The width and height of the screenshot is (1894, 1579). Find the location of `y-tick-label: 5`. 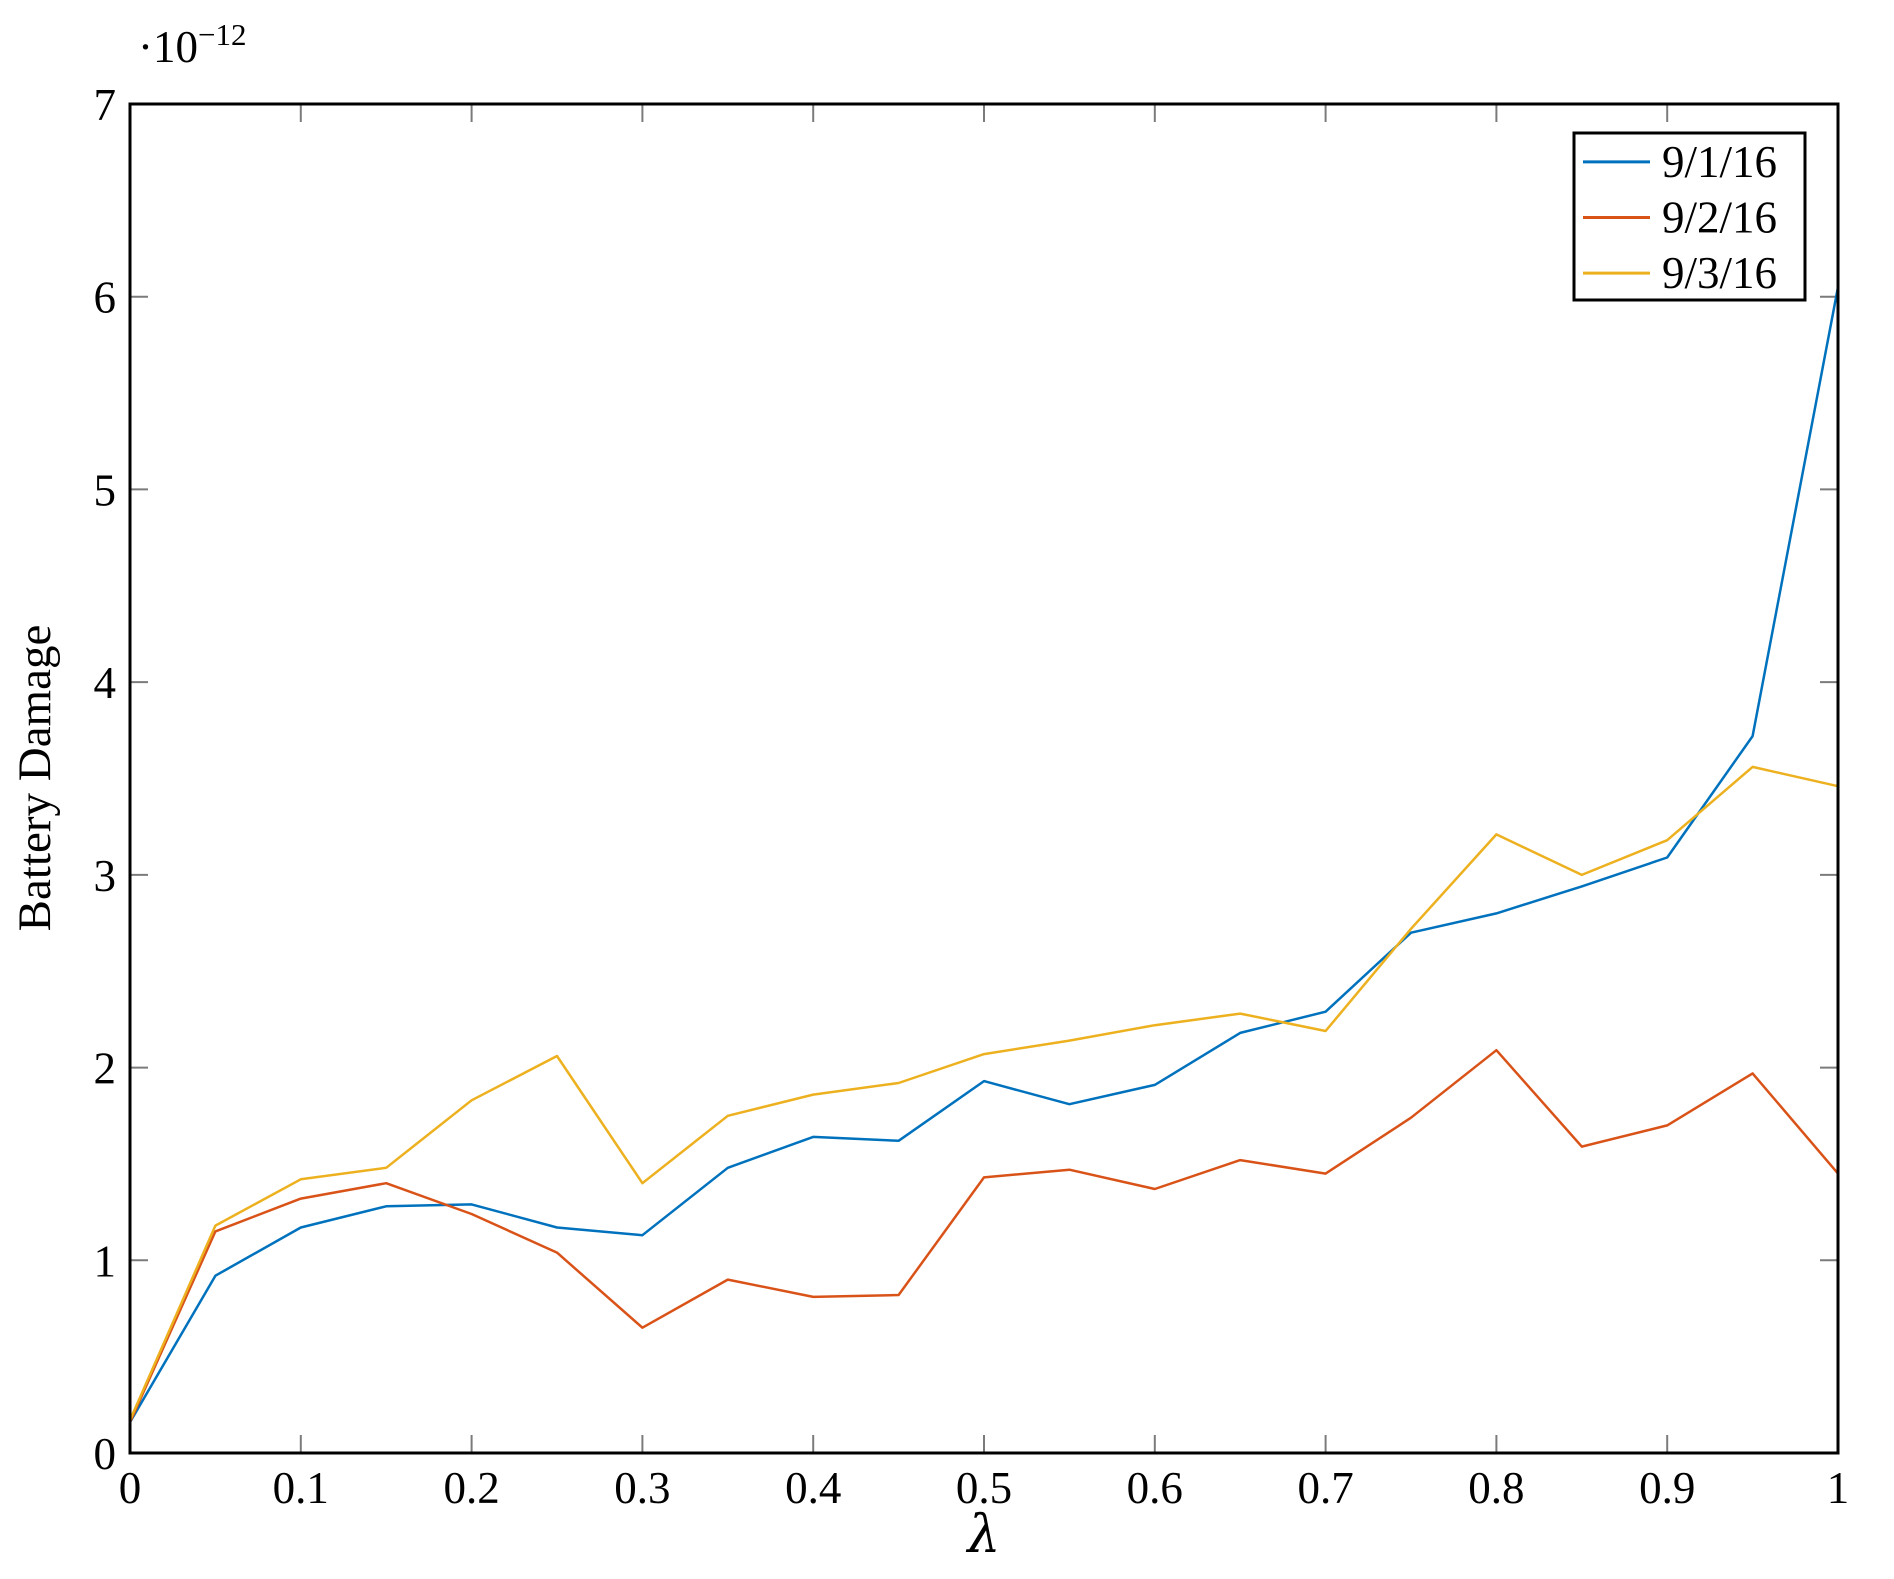

y-tick-label: 5 is located at coordinates (105, 490).